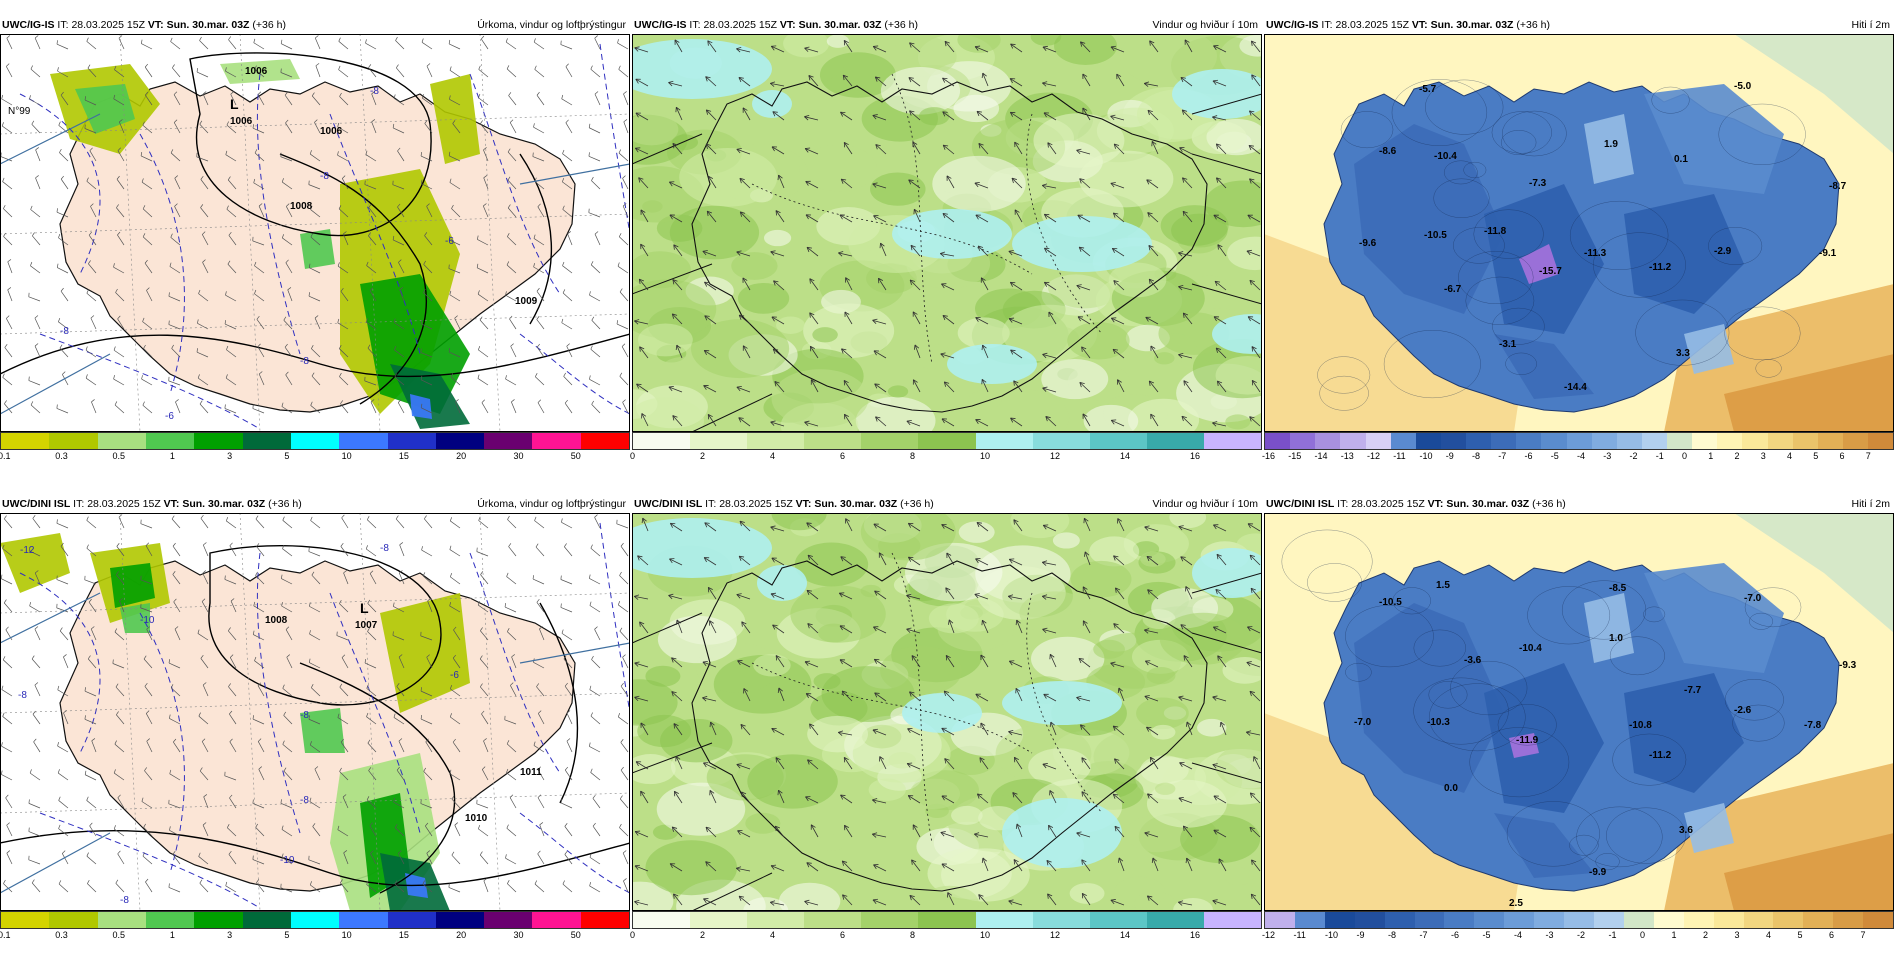 The height and width of the screenshot is (955, 1900). What do you see at coordinates (1848, 665) in the screenshot?
I see `temperature-value: -9.3` at bounding box center [1848, 665].